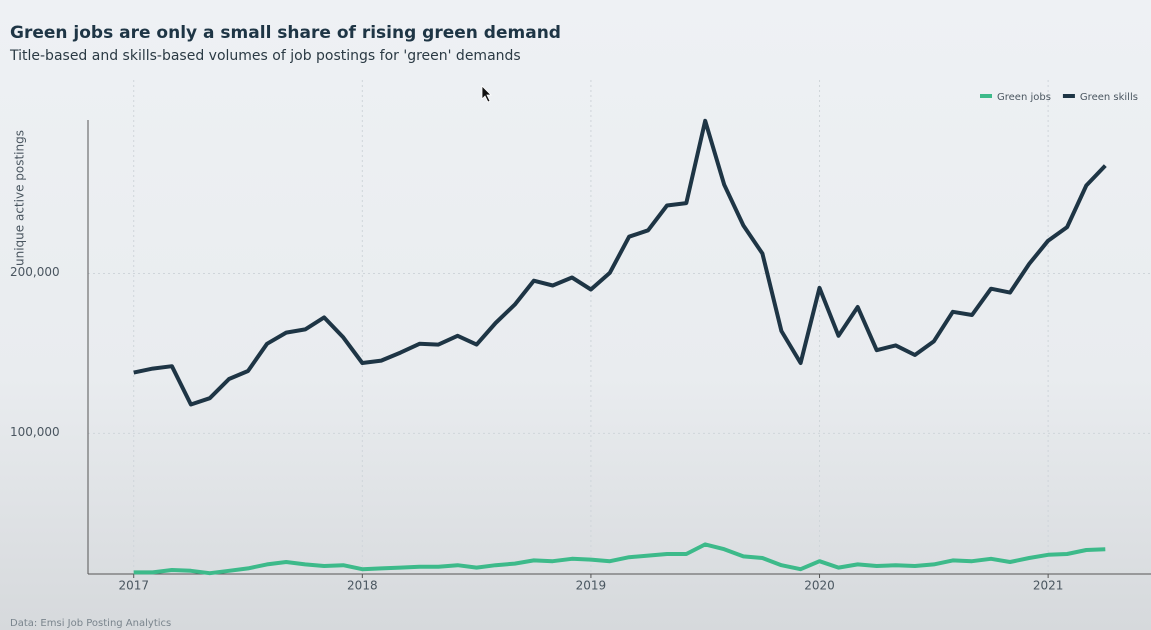 Image resolution: width=1151 pixels, height=630 pixels. Describe the element at coordinates (133, 586) in the screenshot. I see `x-tick-label: 2017` at that location.